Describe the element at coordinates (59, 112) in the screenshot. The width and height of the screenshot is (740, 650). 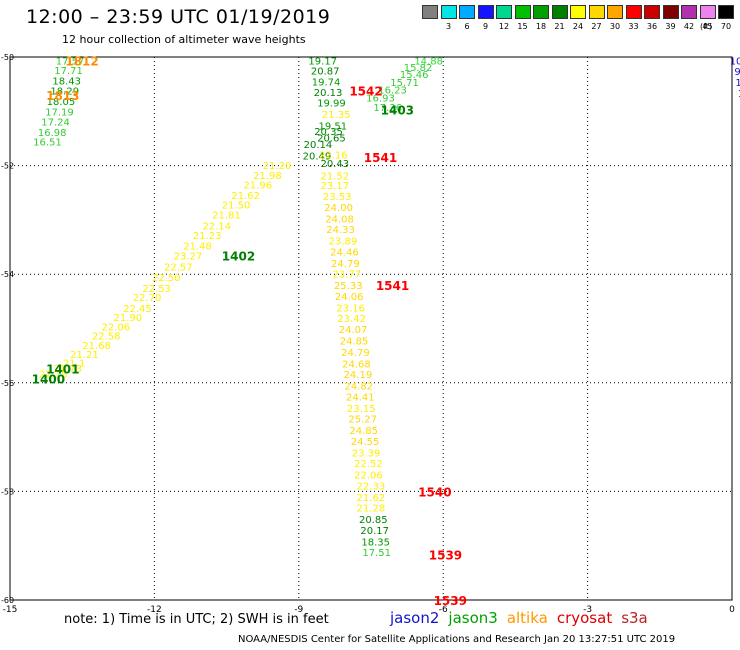
I see `swh-value: 17.19` at that location.